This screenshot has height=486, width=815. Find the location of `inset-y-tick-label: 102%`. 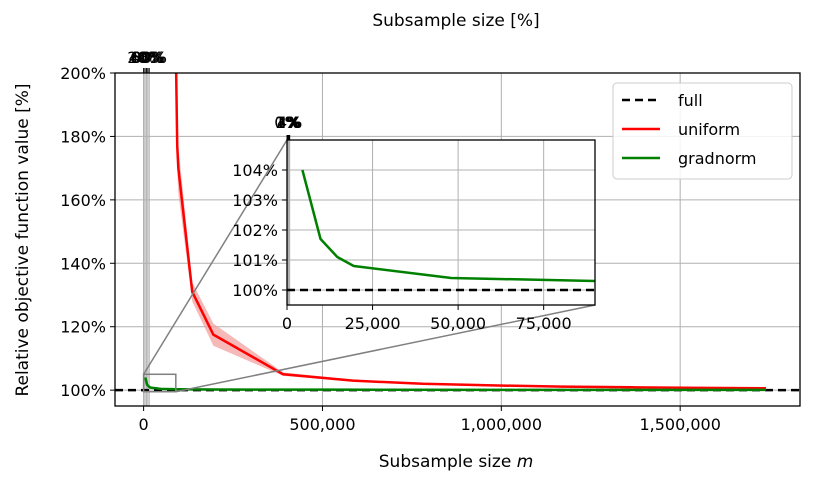

inset-y-tick-label: 102% is located at coordinates (255, 230).